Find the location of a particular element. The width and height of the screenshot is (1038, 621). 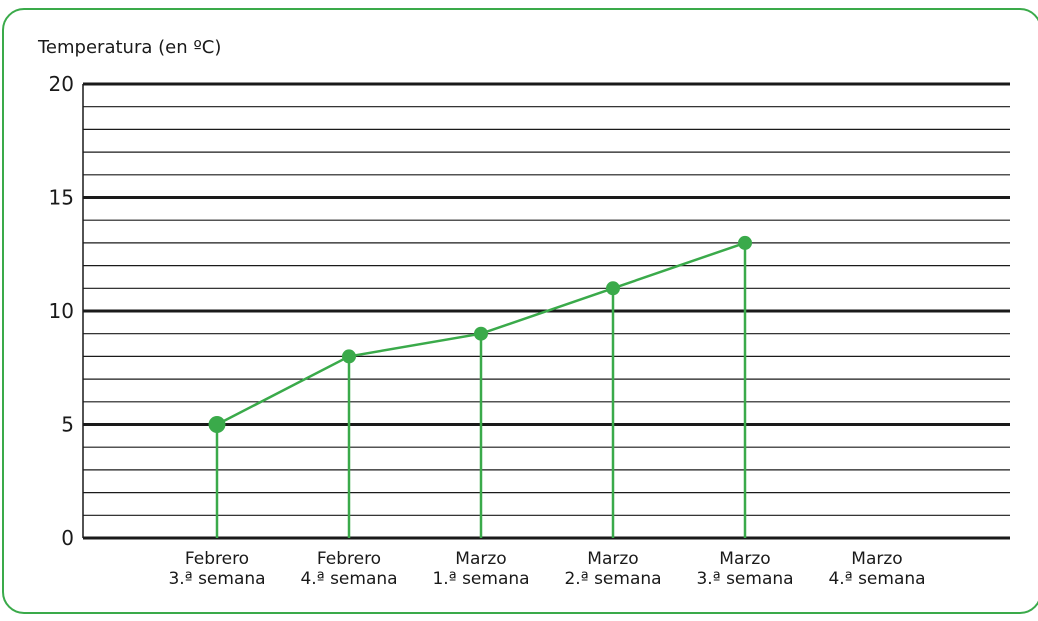

x-tick-label: Marzo 3.ª semana is located at coordinates (744, 569).